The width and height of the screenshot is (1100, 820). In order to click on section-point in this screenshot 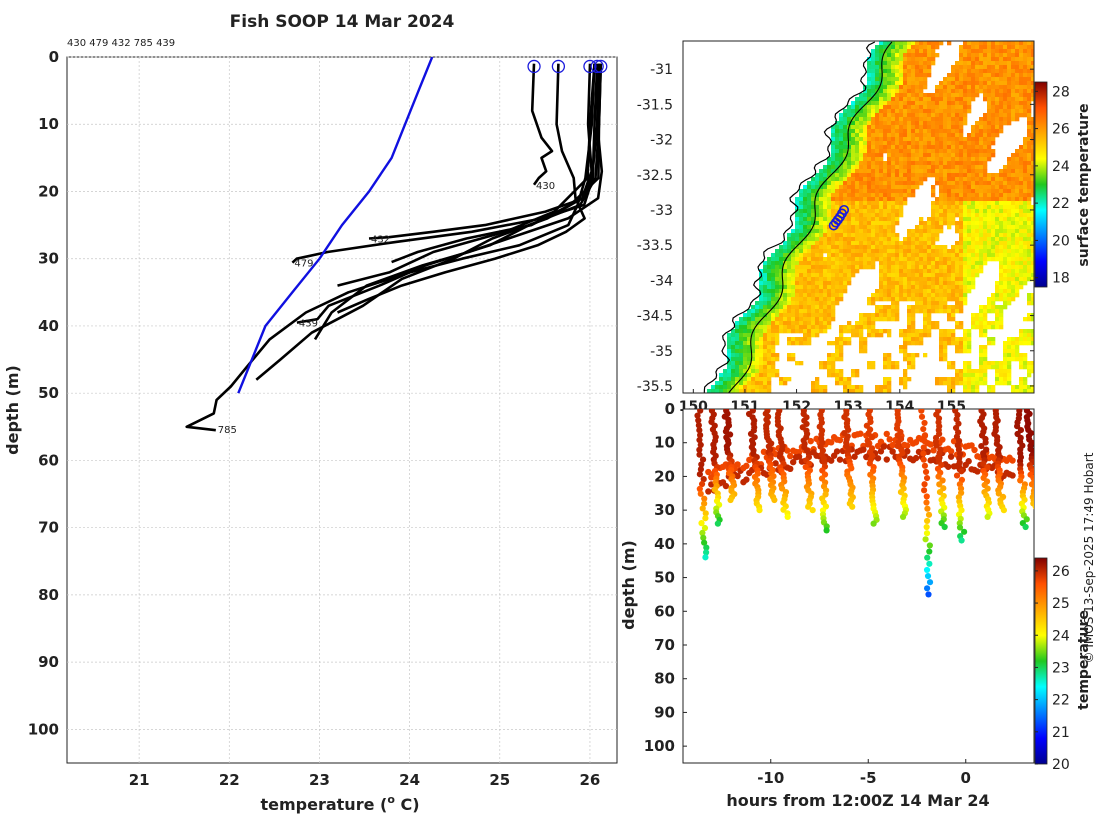, I will do `click(701, 523)`.